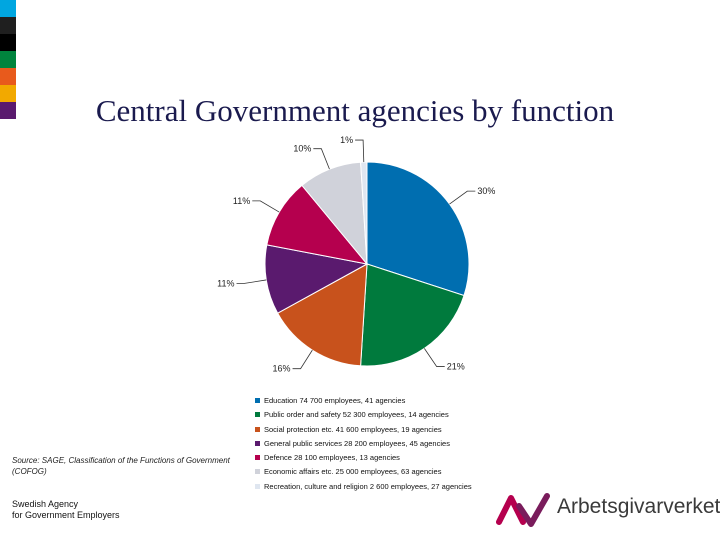  I want to click on logo-mark-icon, so click(523, 510).